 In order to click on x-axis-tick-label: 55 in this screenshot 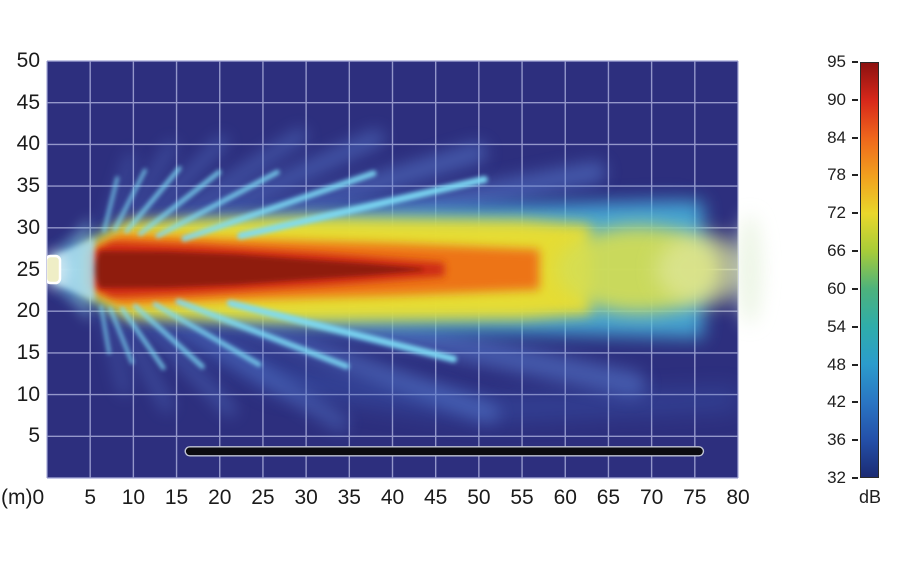, I will do `click(522, 497)`.